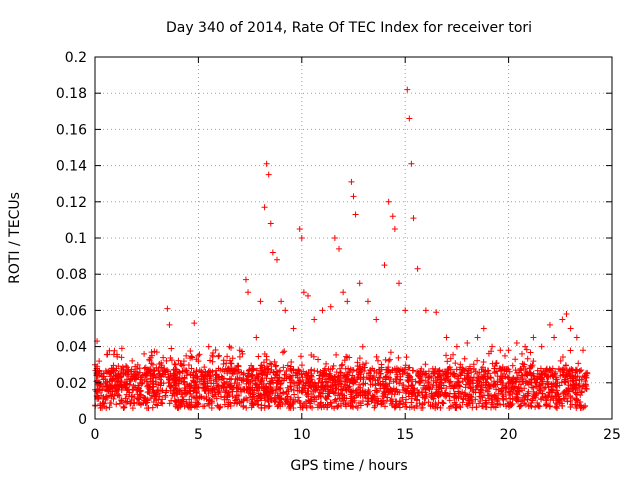 The height and width of the screenshot is (480, 640). Describe the element at coordinates (76, 58) in the screenshot. I see `y-tick-label: 0.2` at that location.